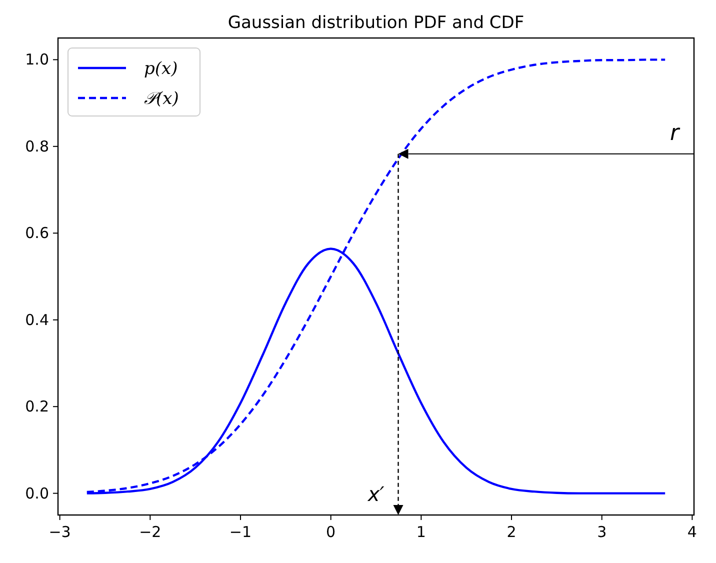  Describe the element at coordinates (150, 532) in the screenshot. I see `x-tick-label: −2` at that location.